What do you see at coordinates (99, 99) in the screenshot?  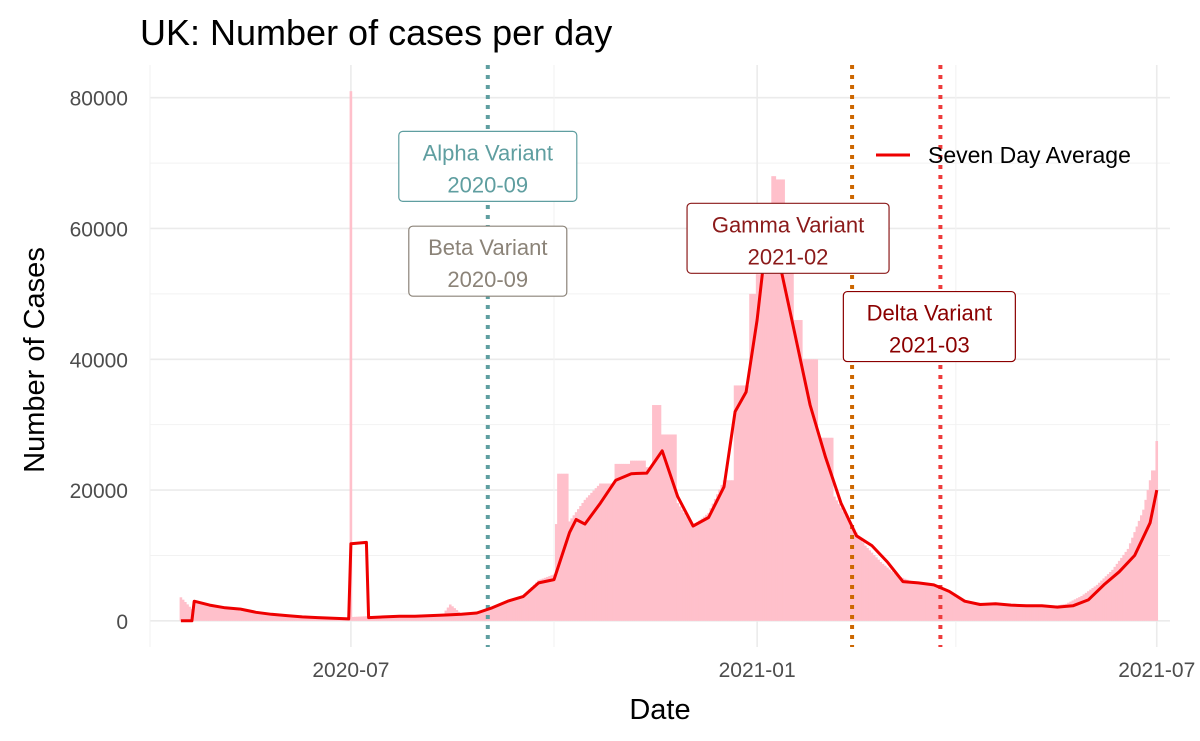 I see `y-tick-label: 80000` at bounding box center [99, 99].